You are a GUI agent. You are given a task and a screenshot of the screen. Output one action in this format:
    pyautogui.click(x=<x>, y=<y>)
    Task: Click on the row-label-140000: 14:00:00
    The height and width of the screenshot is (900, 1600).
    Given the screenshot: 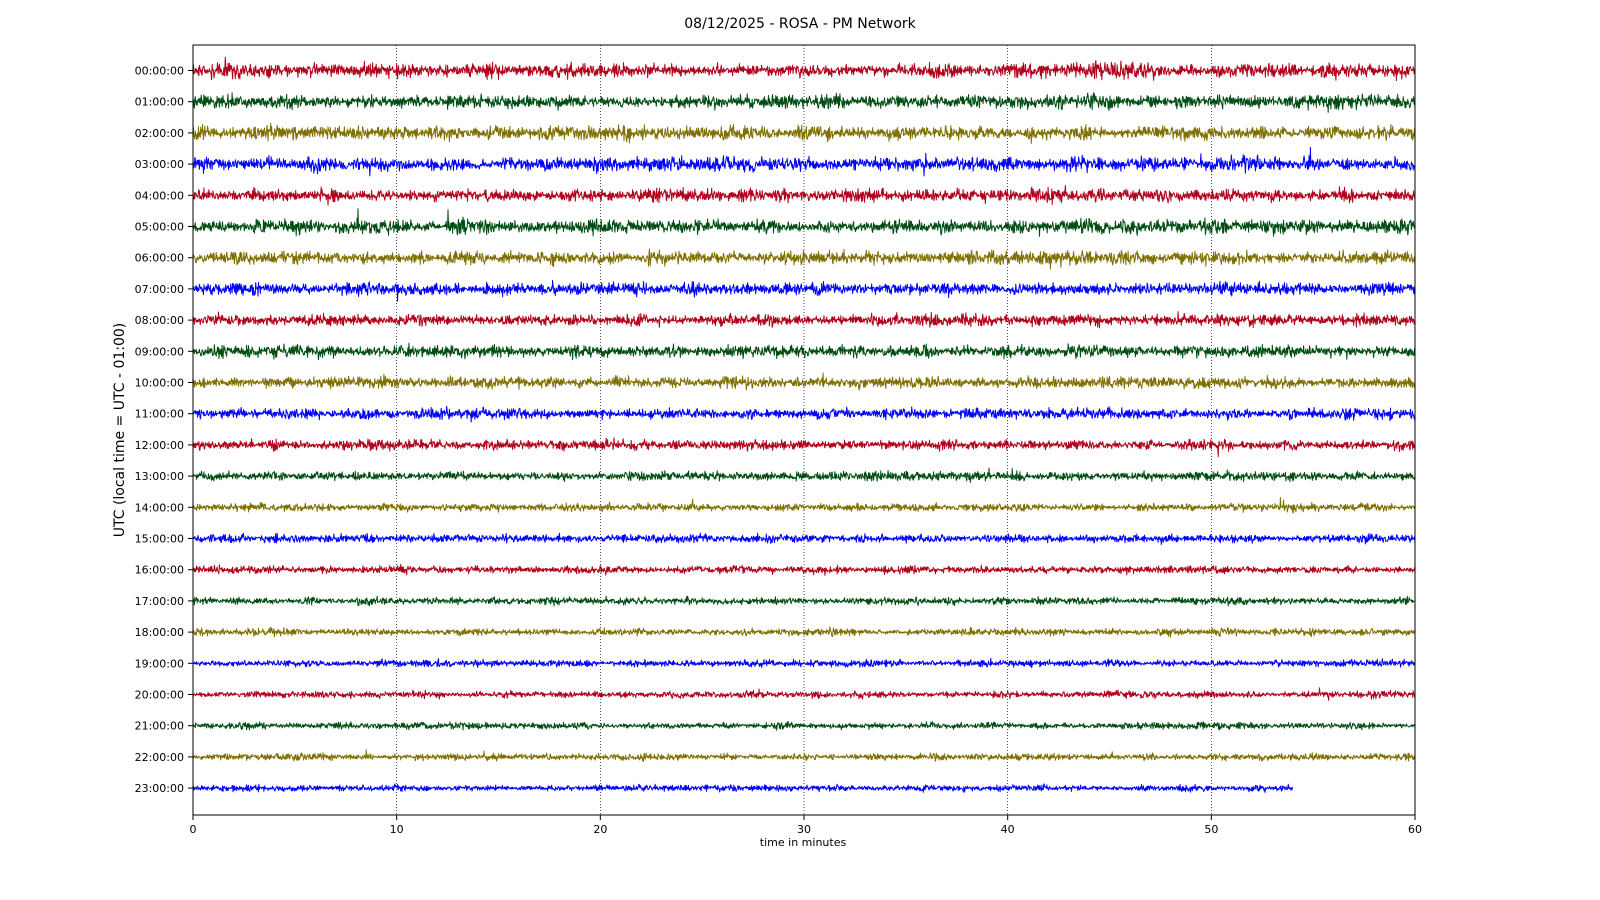 What is the action you would take?
    pyautogui.click(x=159, y=507)
    